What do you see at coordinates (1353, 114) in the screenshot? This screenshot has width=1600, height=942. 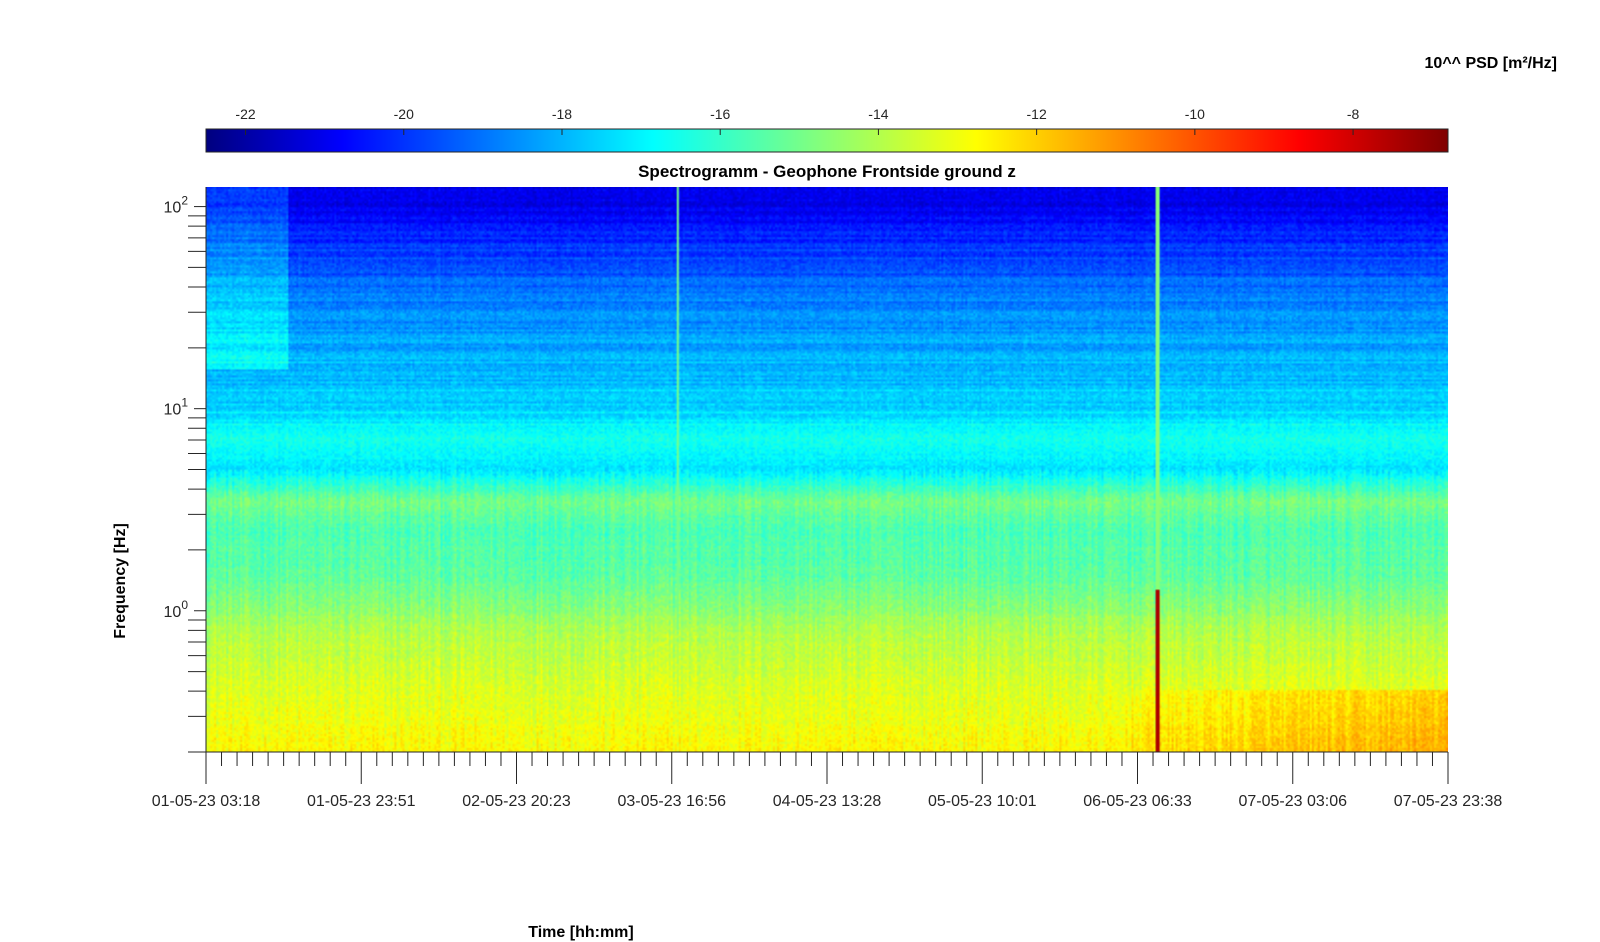 I see `colorbar-tick-label: -8` at bounding box center [1353, 114].